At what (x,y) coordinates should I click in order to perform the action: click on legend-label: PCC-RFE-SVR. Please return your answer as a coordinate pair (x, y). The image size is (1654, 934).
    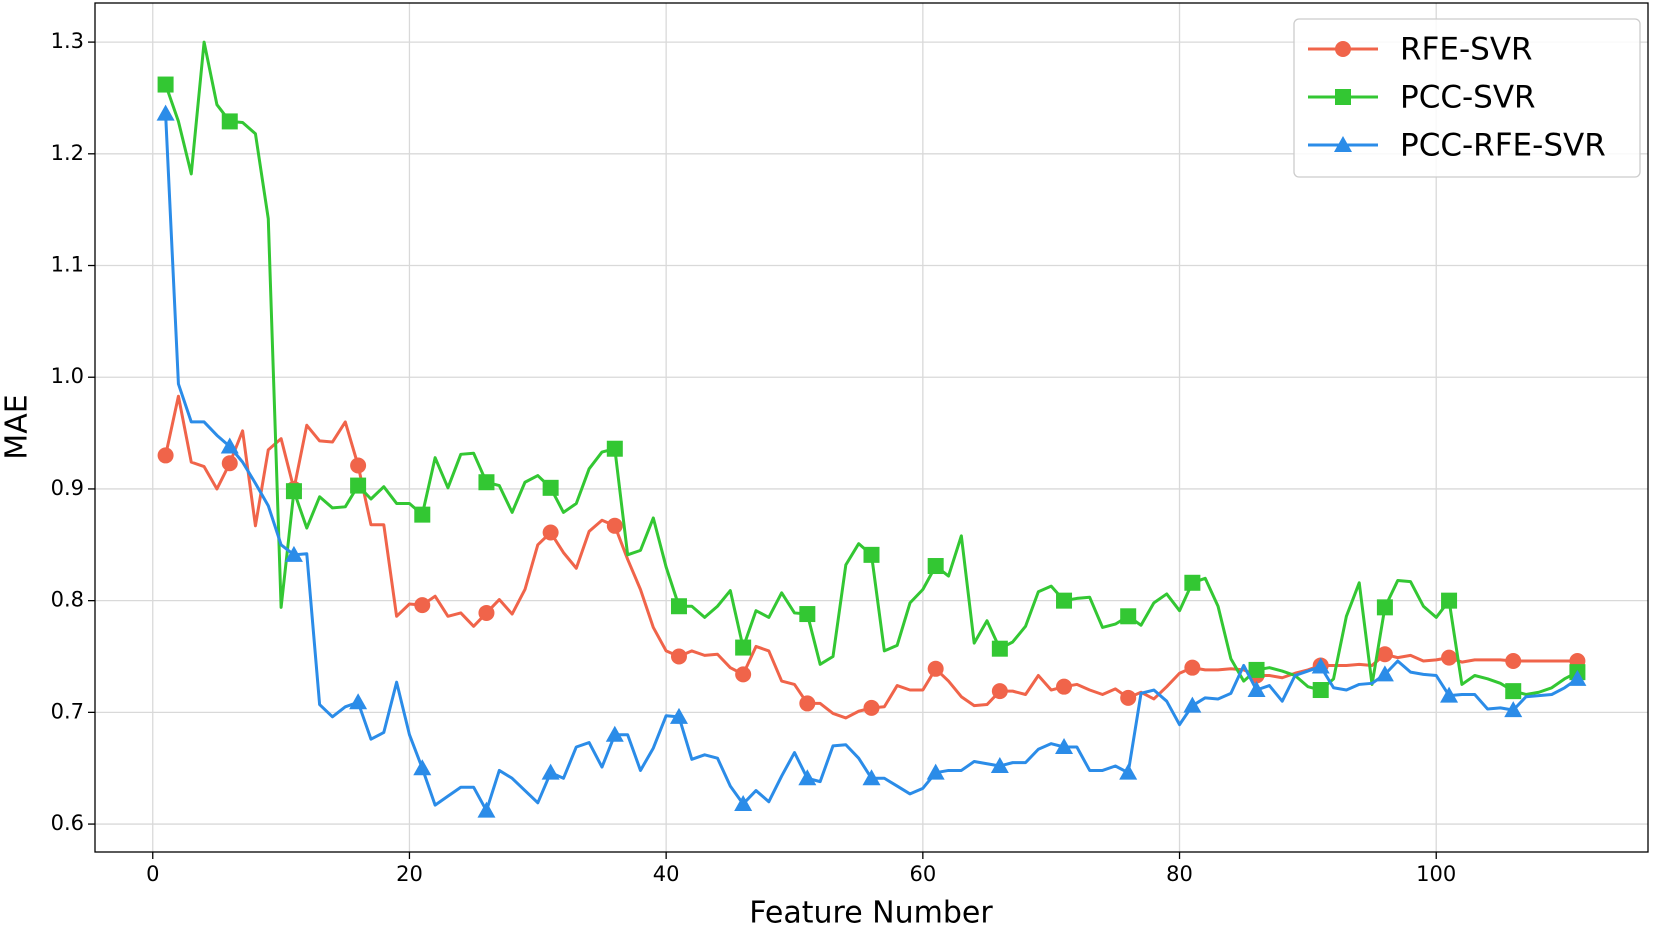
    Looking at the image, I should click on (1503, 146).